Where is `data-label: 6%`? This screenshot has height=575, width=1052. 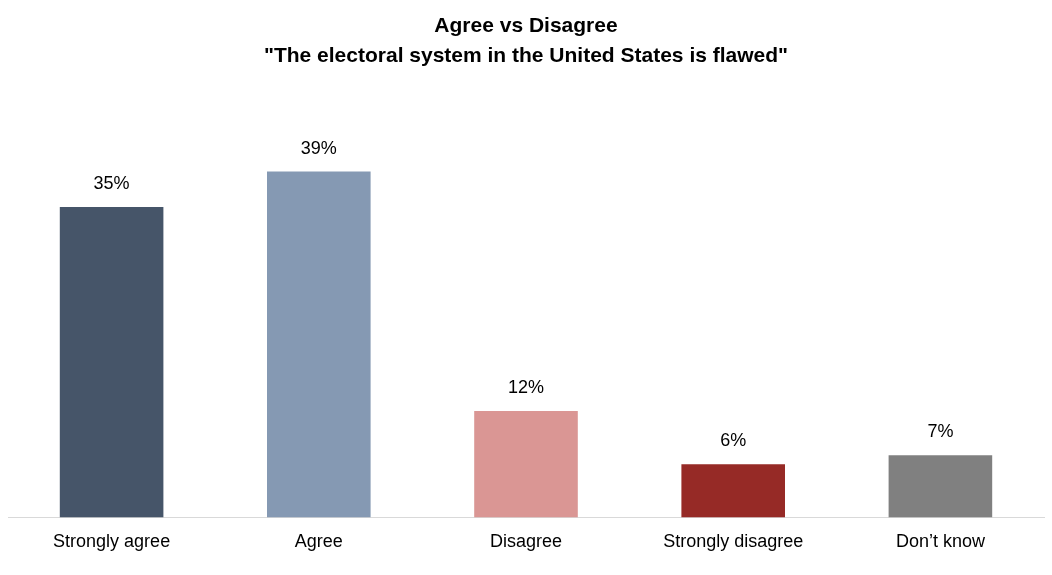
data-label: 6% is located at coordinates (733, 440).